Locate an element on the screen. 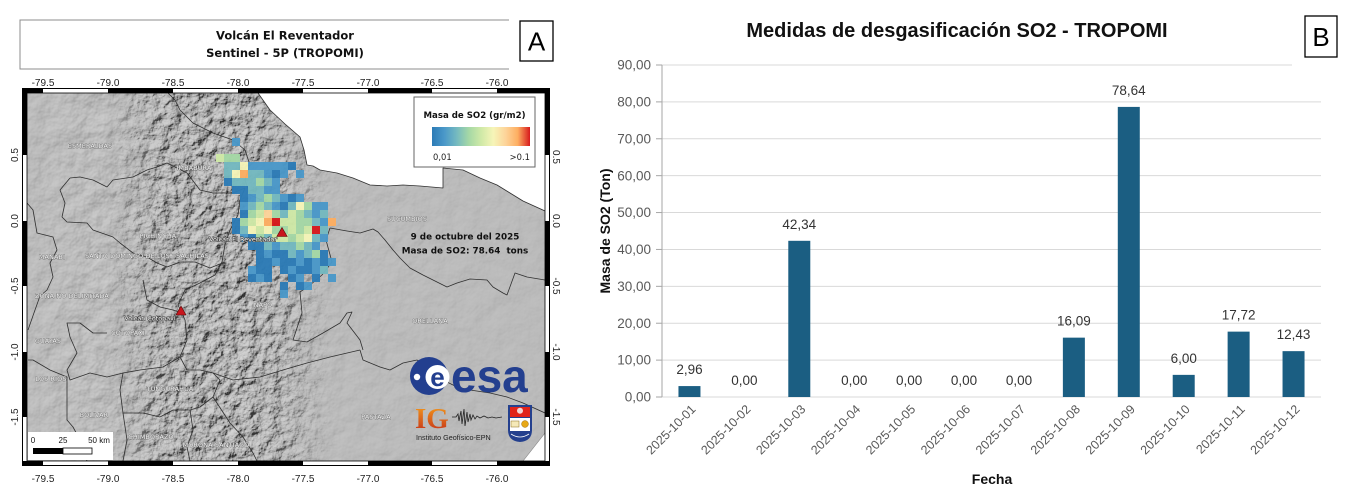 Image resolution: width=1358 pixels, height=494 pixels. lon-tick-label: -77.5 is located at coordinates (303, 479).